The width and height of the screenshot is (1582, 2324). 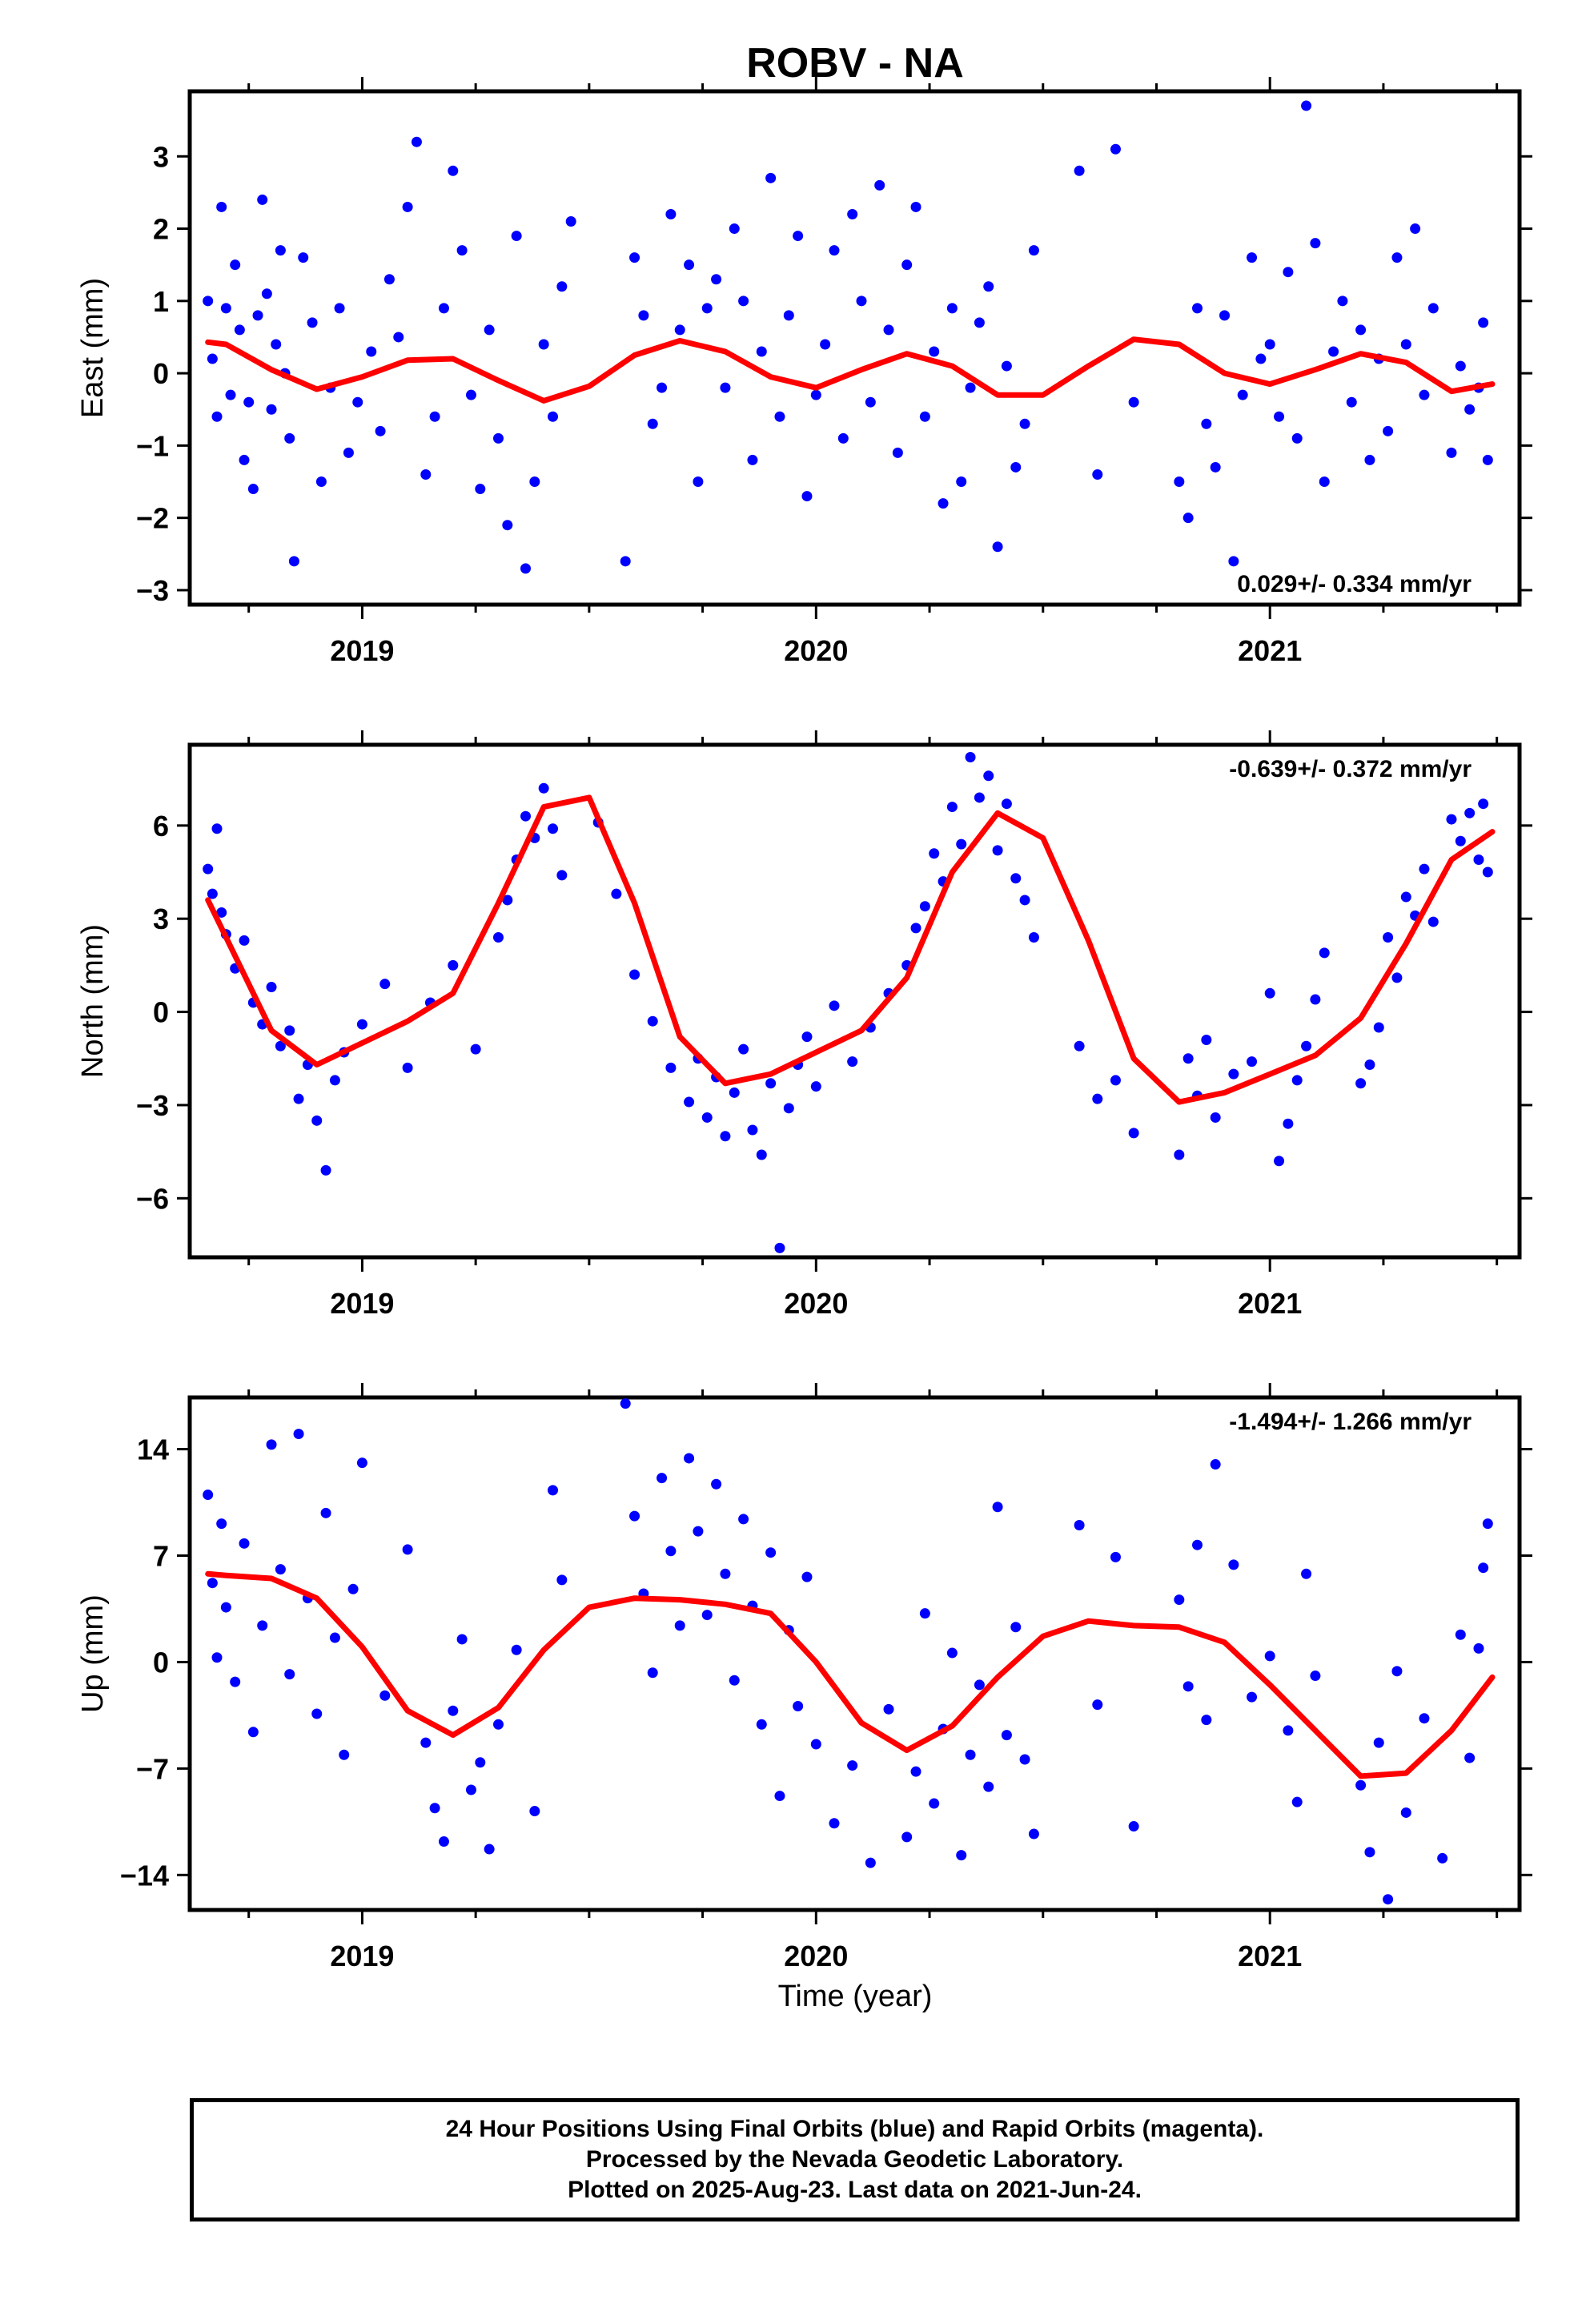 What do you see at coordinates (362, 650) in the screenshot?
I see `east-x-tick-label: 2019` at bounding box center [362, 650].